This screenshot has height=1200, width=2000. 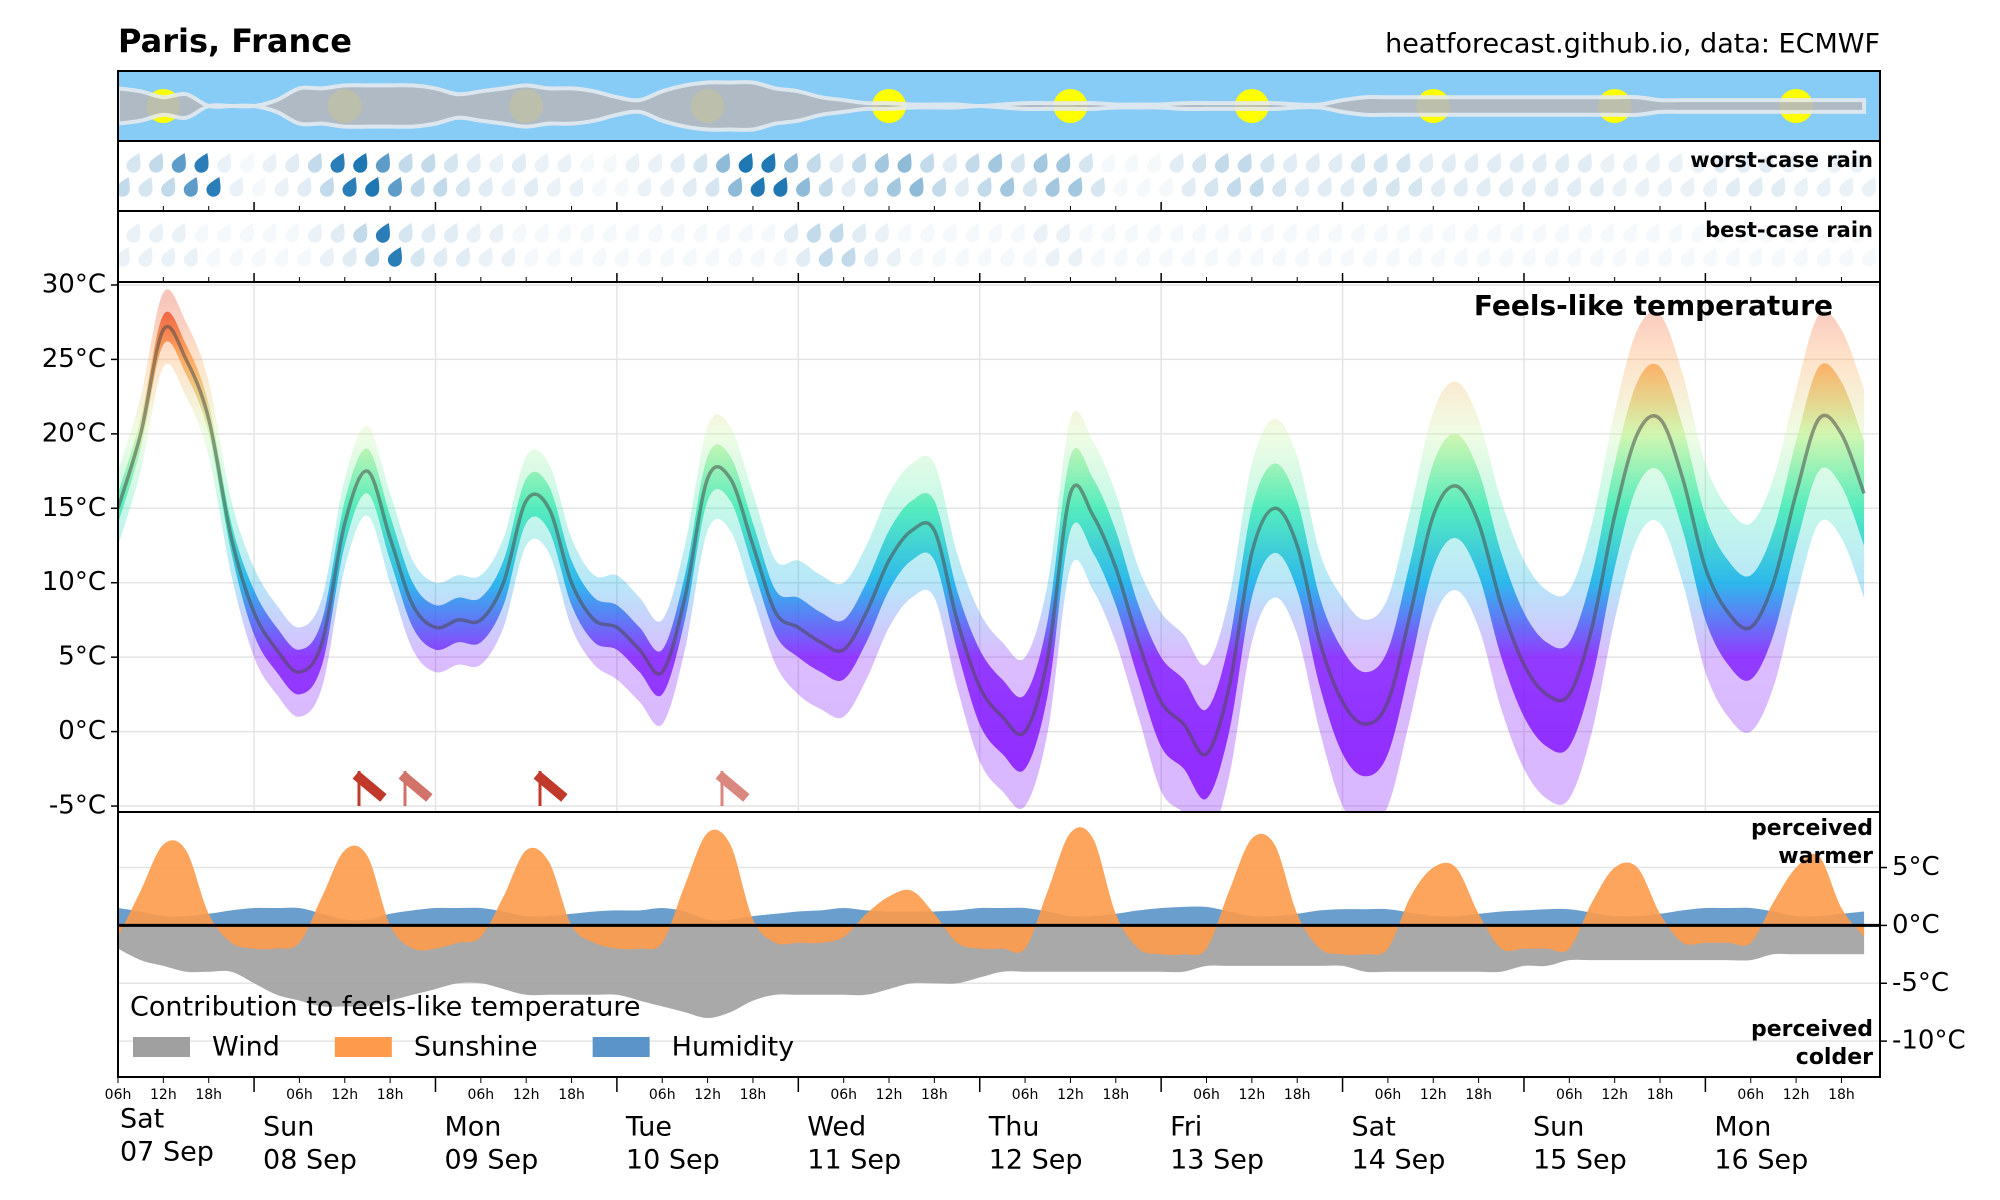 What do you see at coordinates (1834, 1057) in the screenshot?
I see `panel-label: colder` at bounding box center [1834, 1057].